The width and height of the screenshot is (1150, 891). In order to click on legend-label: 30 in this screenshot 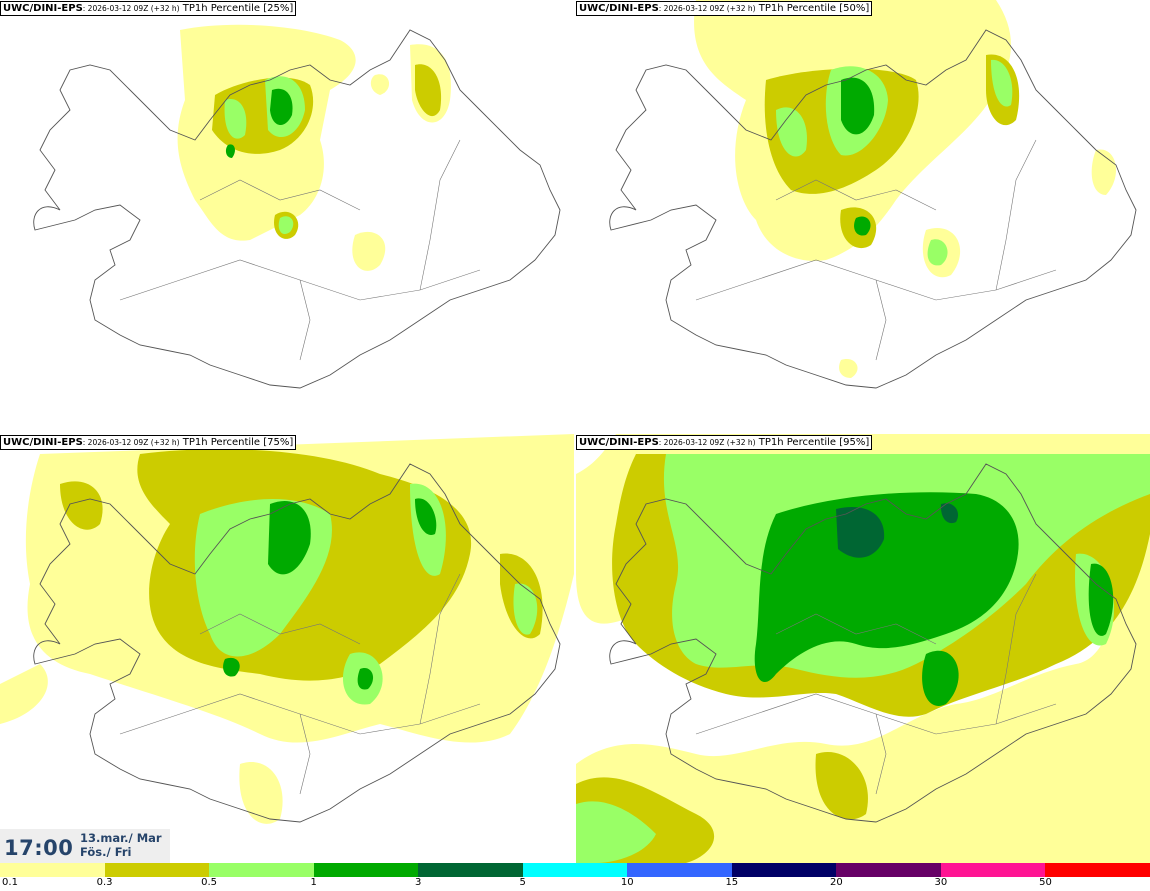, I will do `click(941, 882)`.